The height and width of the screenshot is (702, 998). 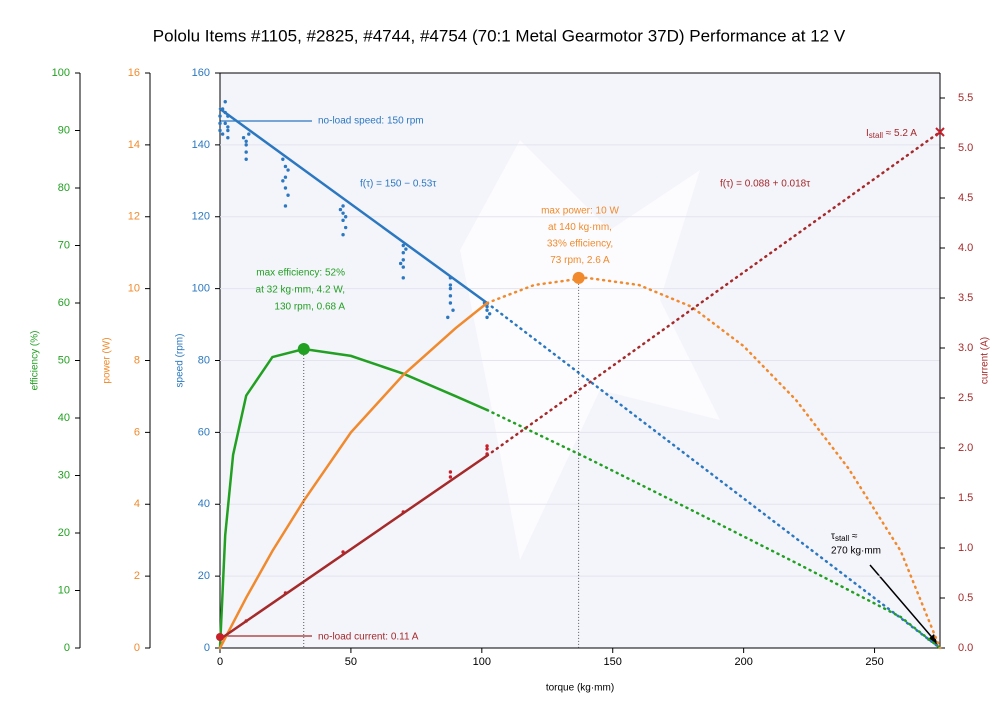 What do you see at coordinates (580, 688) in the screenshot?
I see `x-axis-title: torque (kg·mm)` at bounding box center [580, 688].